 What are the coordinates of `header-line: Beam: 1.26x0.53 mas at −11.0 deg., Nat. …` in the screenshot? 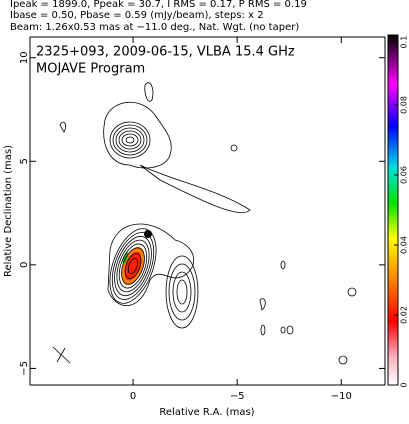 It's located at (154, 27).